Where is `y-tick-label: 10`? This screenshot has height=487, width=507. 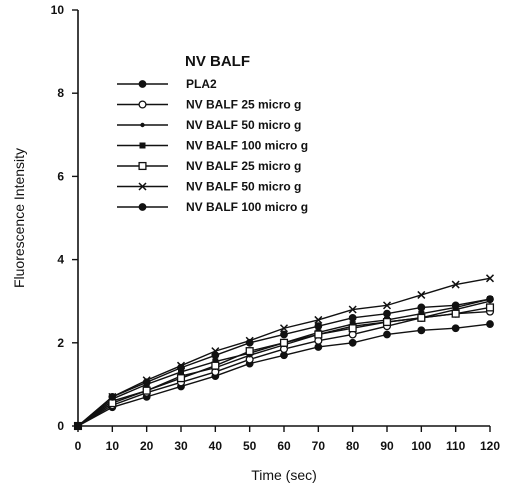 y-tick-label: 10 is located at coordinates (58, 10).